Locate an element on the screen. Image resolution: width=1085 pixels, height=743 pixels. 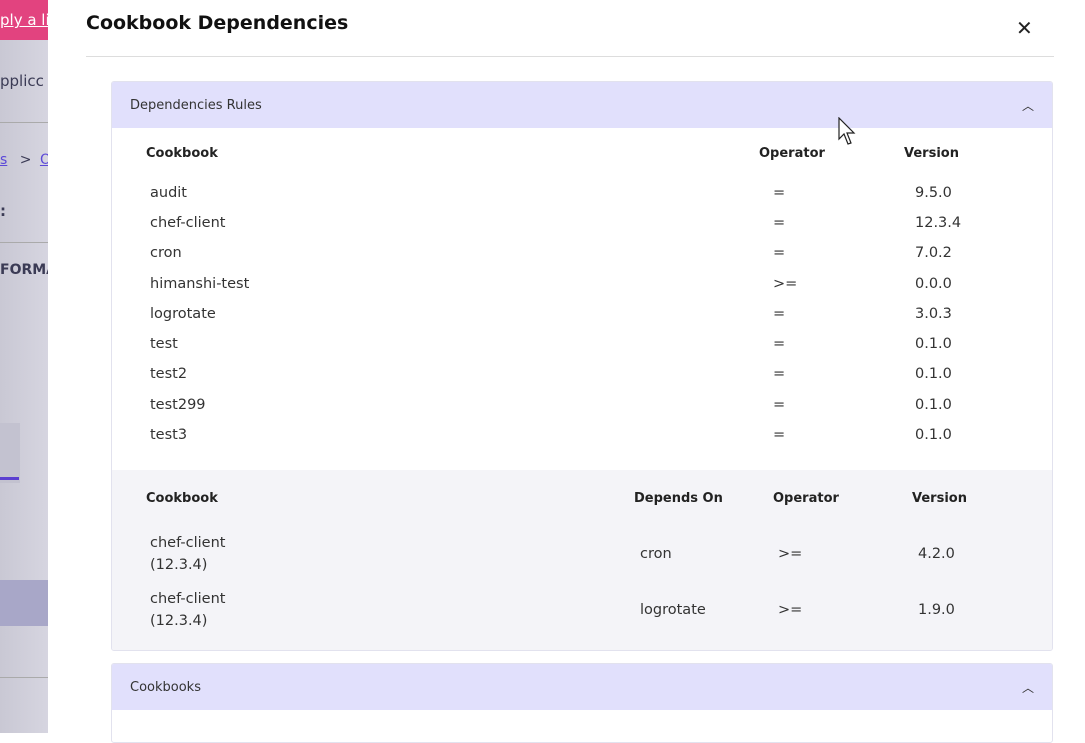
cookbook-name: test is located at coordinates (164, 344).